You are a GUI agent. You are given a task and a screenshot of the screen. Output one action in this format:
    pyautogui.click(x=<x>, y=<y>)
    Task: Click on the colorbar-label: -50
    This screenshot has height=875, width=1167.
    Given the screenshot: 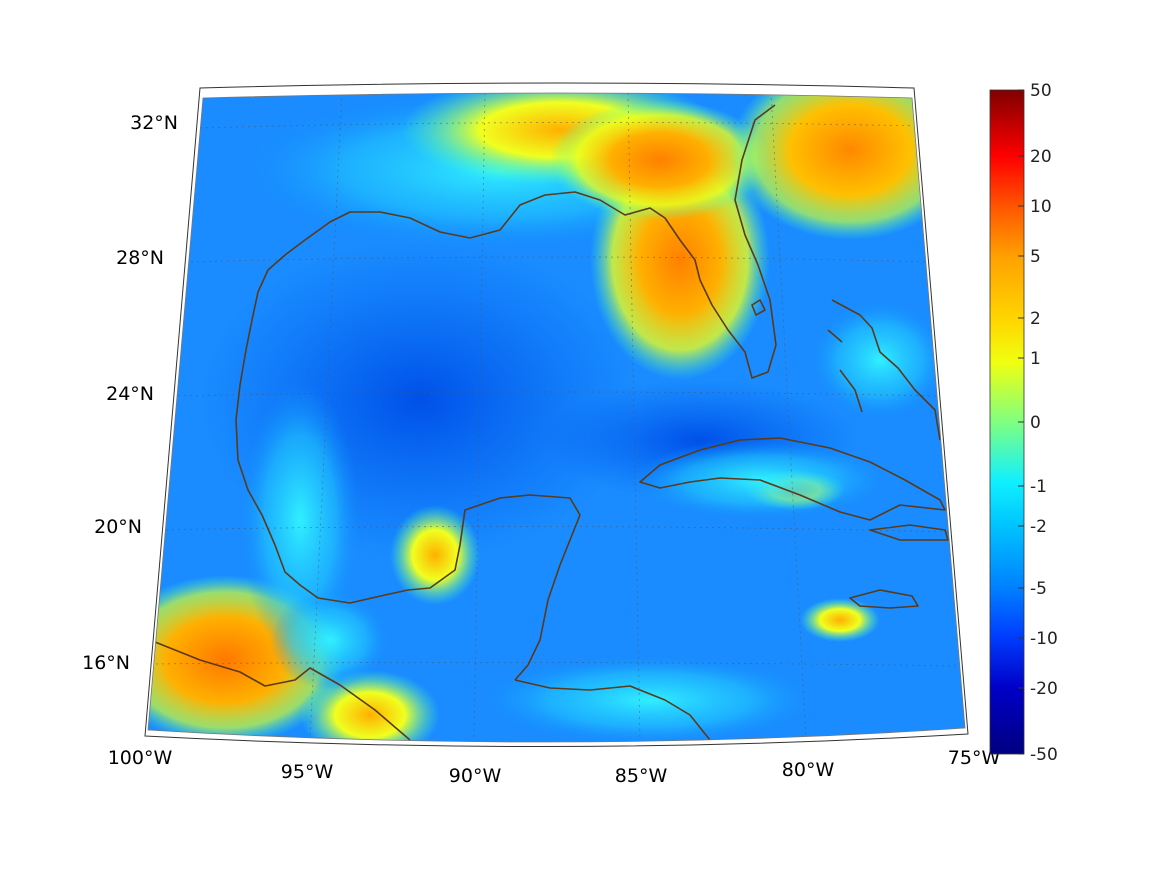 What is the action you would take?
    pyautogui.click(x=1044, y=755)
    